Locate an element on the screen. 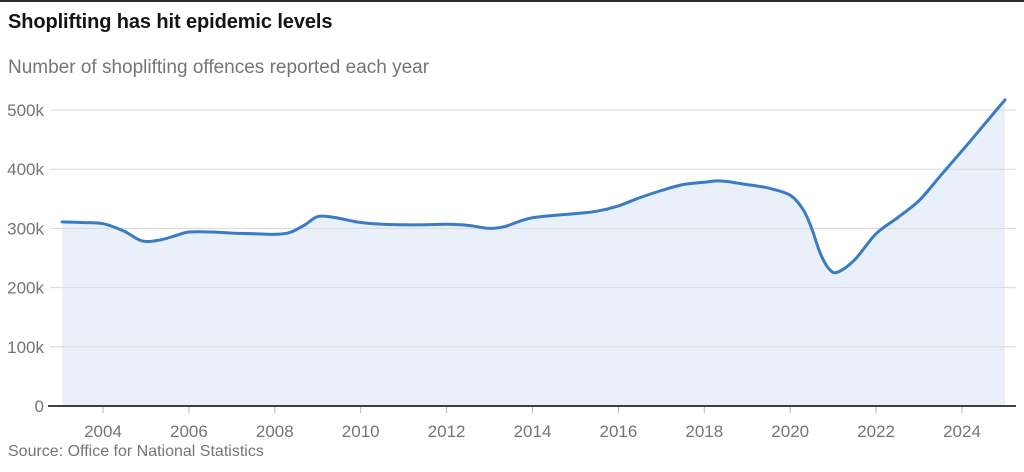  x-tick-label: 2020 is located at coordinates (790, 431).